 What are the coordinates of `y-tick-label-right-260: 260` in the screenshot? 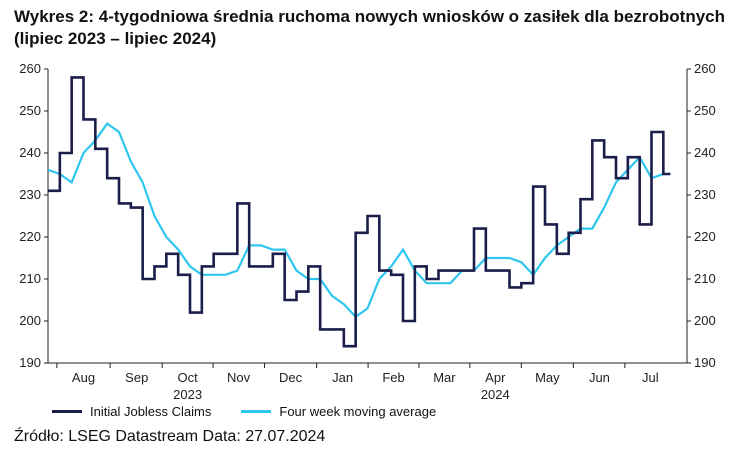 It's located at (705, 68).